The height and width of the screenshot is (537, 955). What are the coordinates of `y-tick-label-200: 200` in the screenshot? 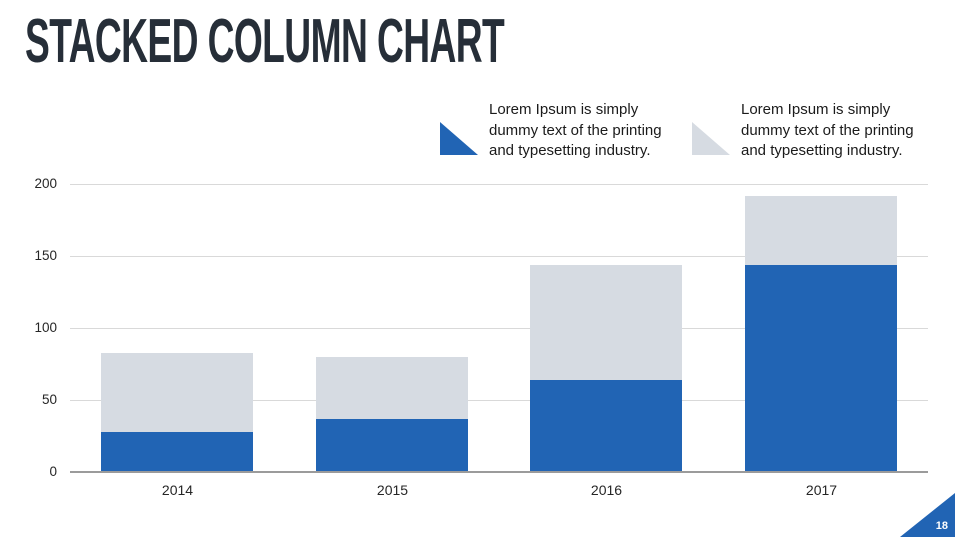 It's located at (45, 183).